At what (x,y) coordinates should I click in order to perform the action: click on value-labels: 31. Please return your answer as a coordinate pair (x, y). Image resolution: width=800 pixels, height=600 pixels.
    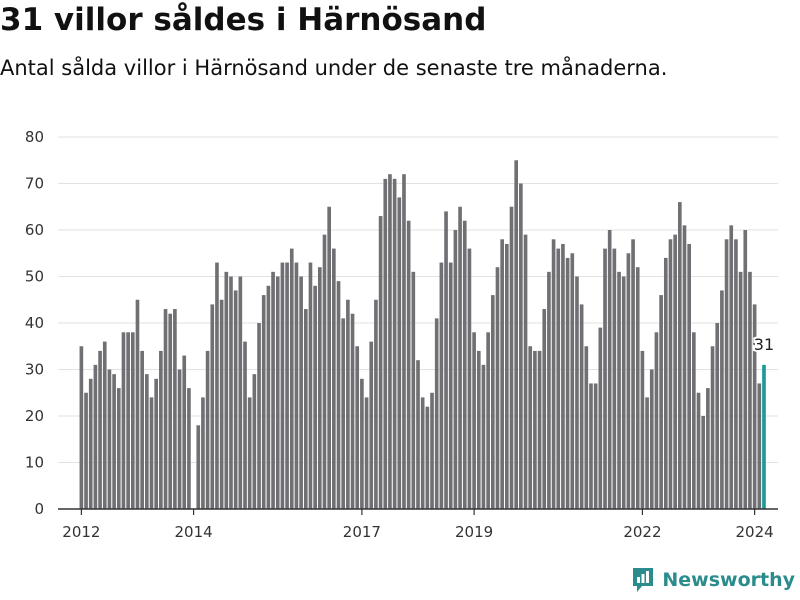
    Looking at the image, I should click on (764, 344).